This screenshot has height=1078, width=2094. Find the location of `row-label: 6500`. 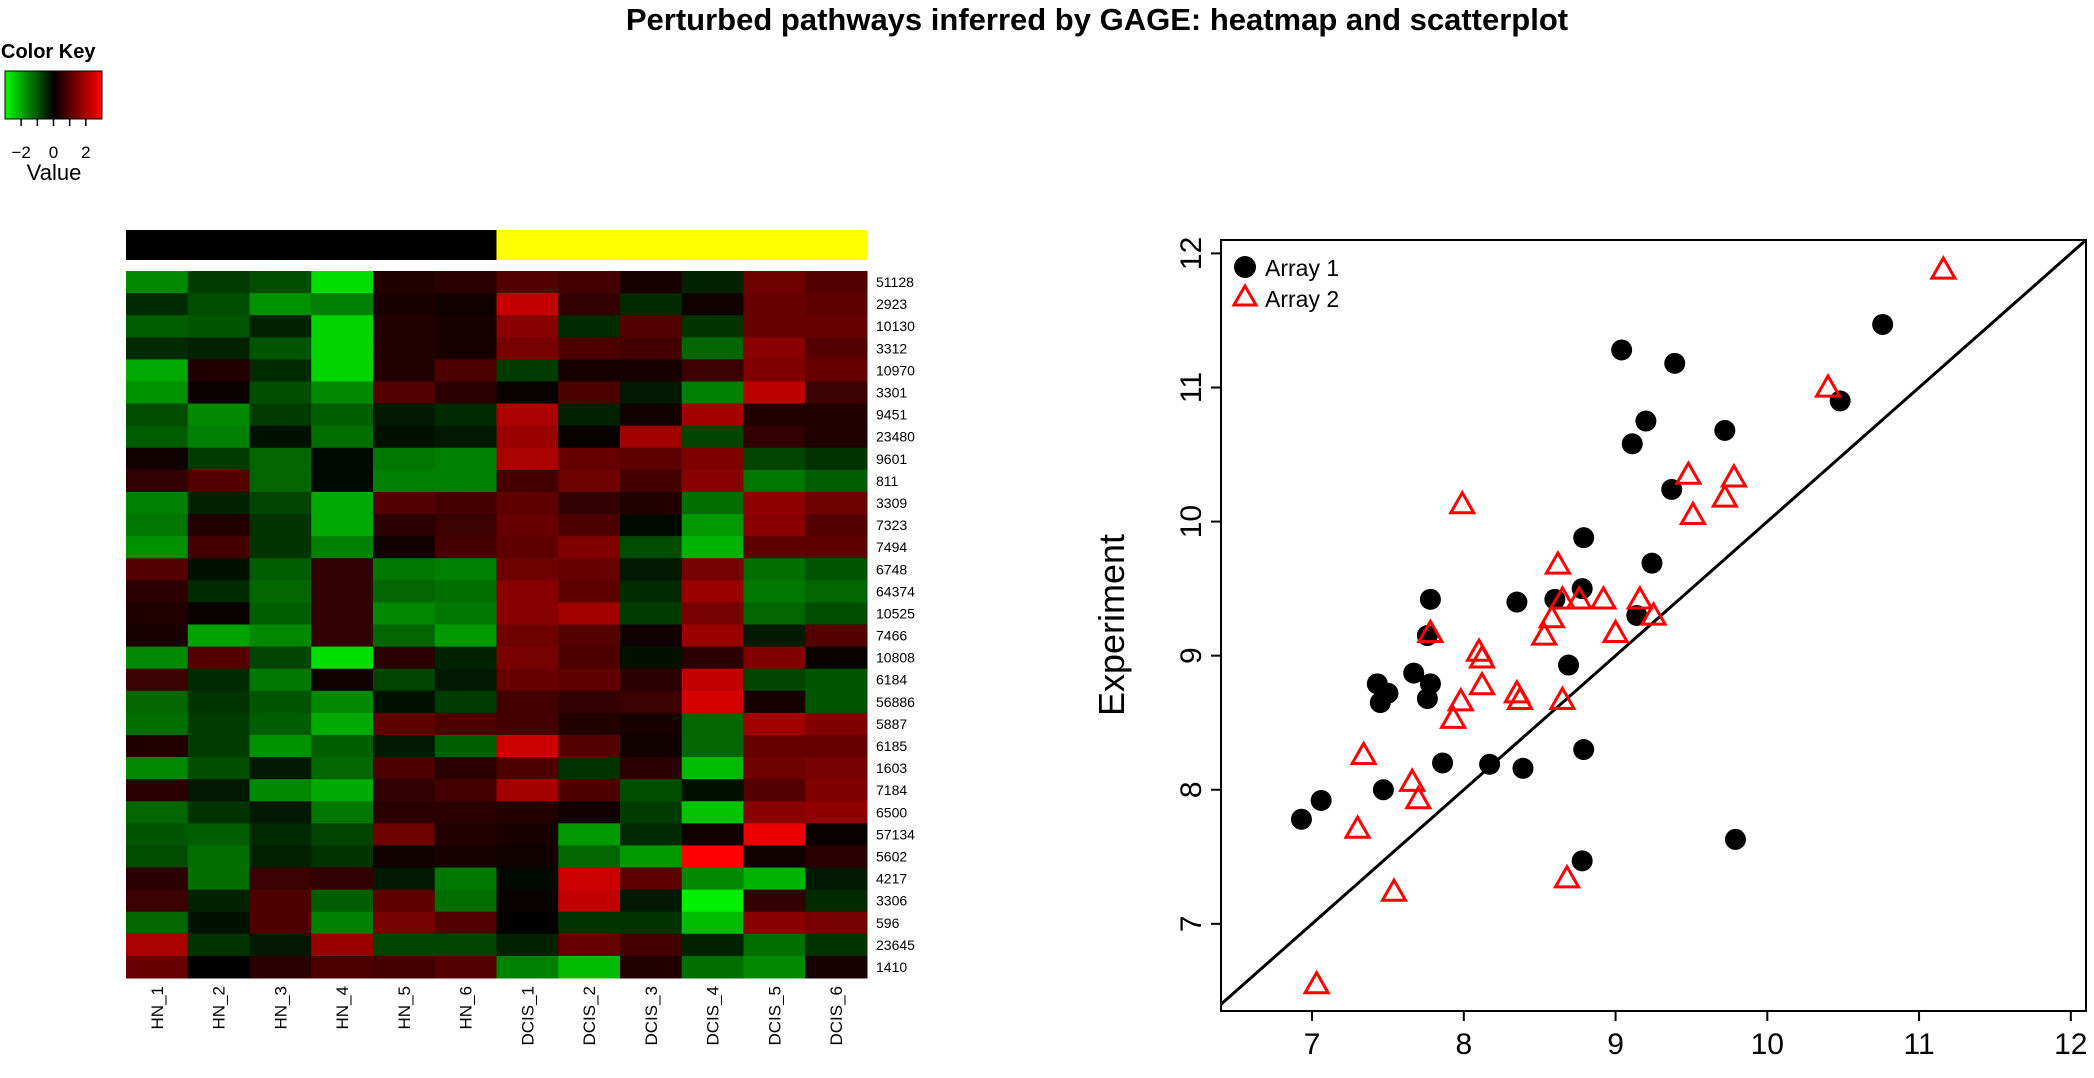

row-label: 6500 is located at coordinates (891, 812).